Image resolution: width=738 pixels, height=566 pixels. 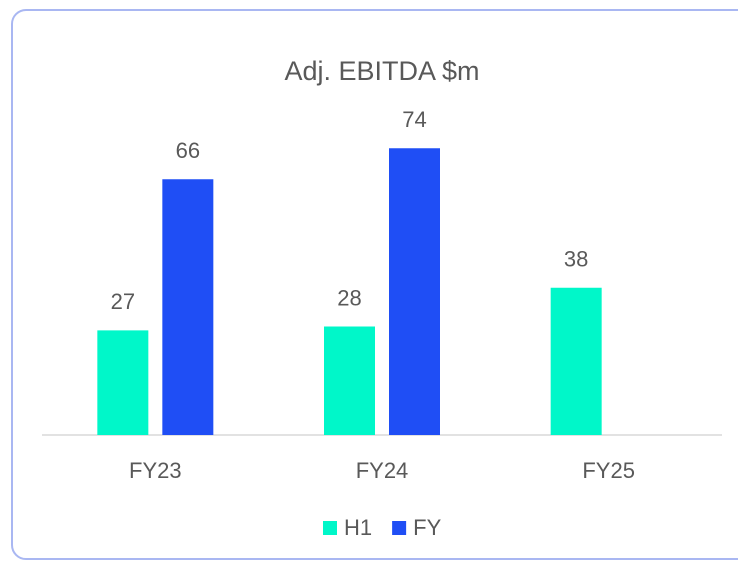 What do you see at coordinates (358, 527) in the screenshot?
I see `legend-label: H1` at bounding box center [358, 527].